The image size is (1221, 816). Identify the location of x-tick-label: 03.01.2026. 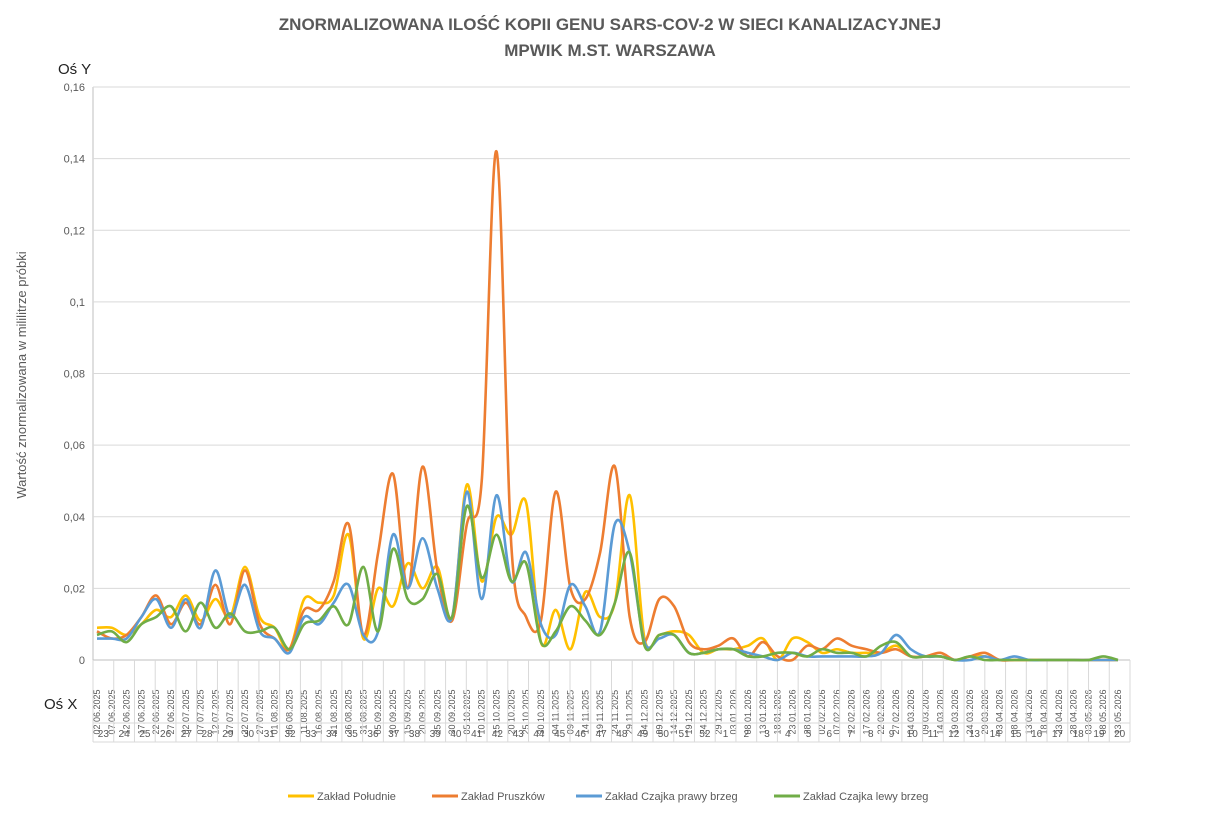
(733, 711).